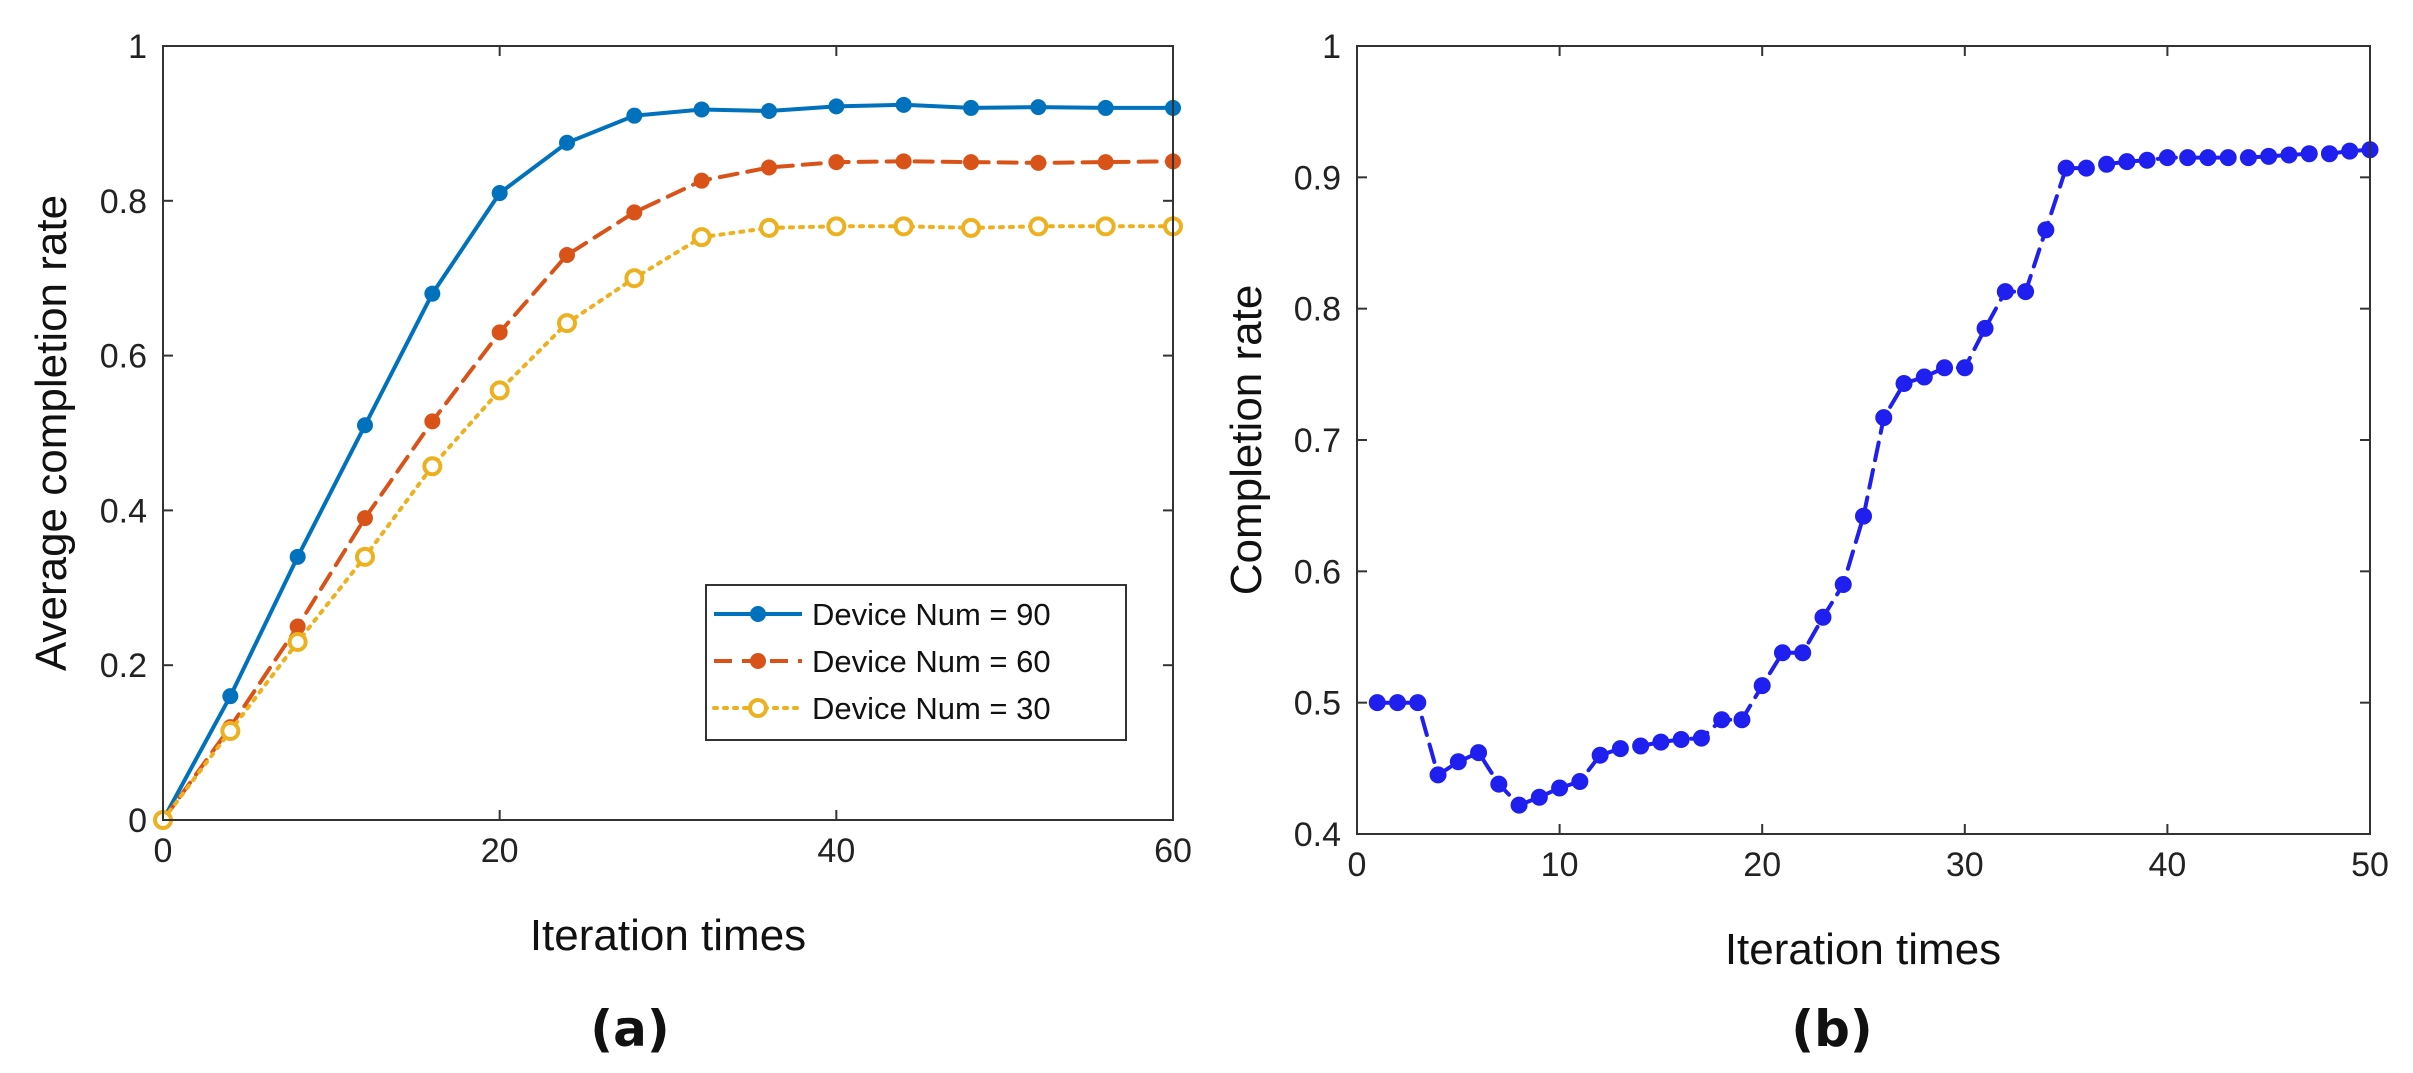 The image size is (2413, 1073). What do you see at coordinates (1560, 865) in the screenshot?
I see `chart-b-xtick-label: 10` at bounding box center [1560, 865].